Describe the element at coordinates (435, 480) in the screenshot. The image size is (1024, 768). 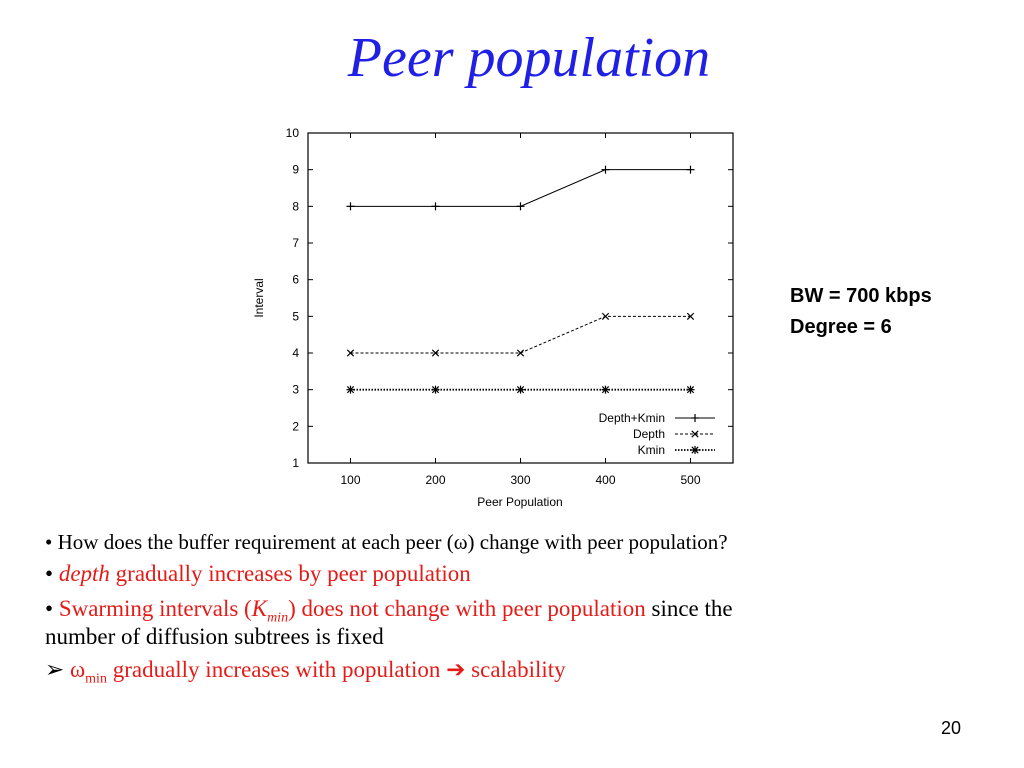
I see `x-tick-label: 200` at that location.